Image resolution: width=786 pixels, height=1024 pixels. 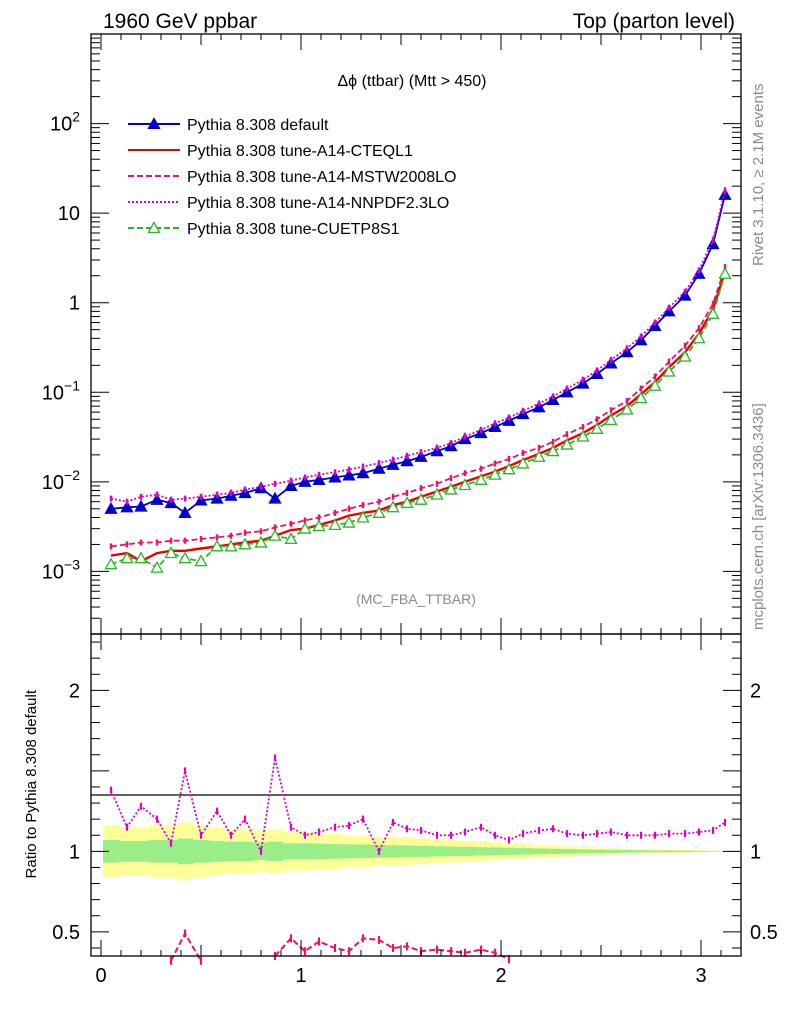 I want to click on x-tick-label: 2, so click(x=500, y=976).